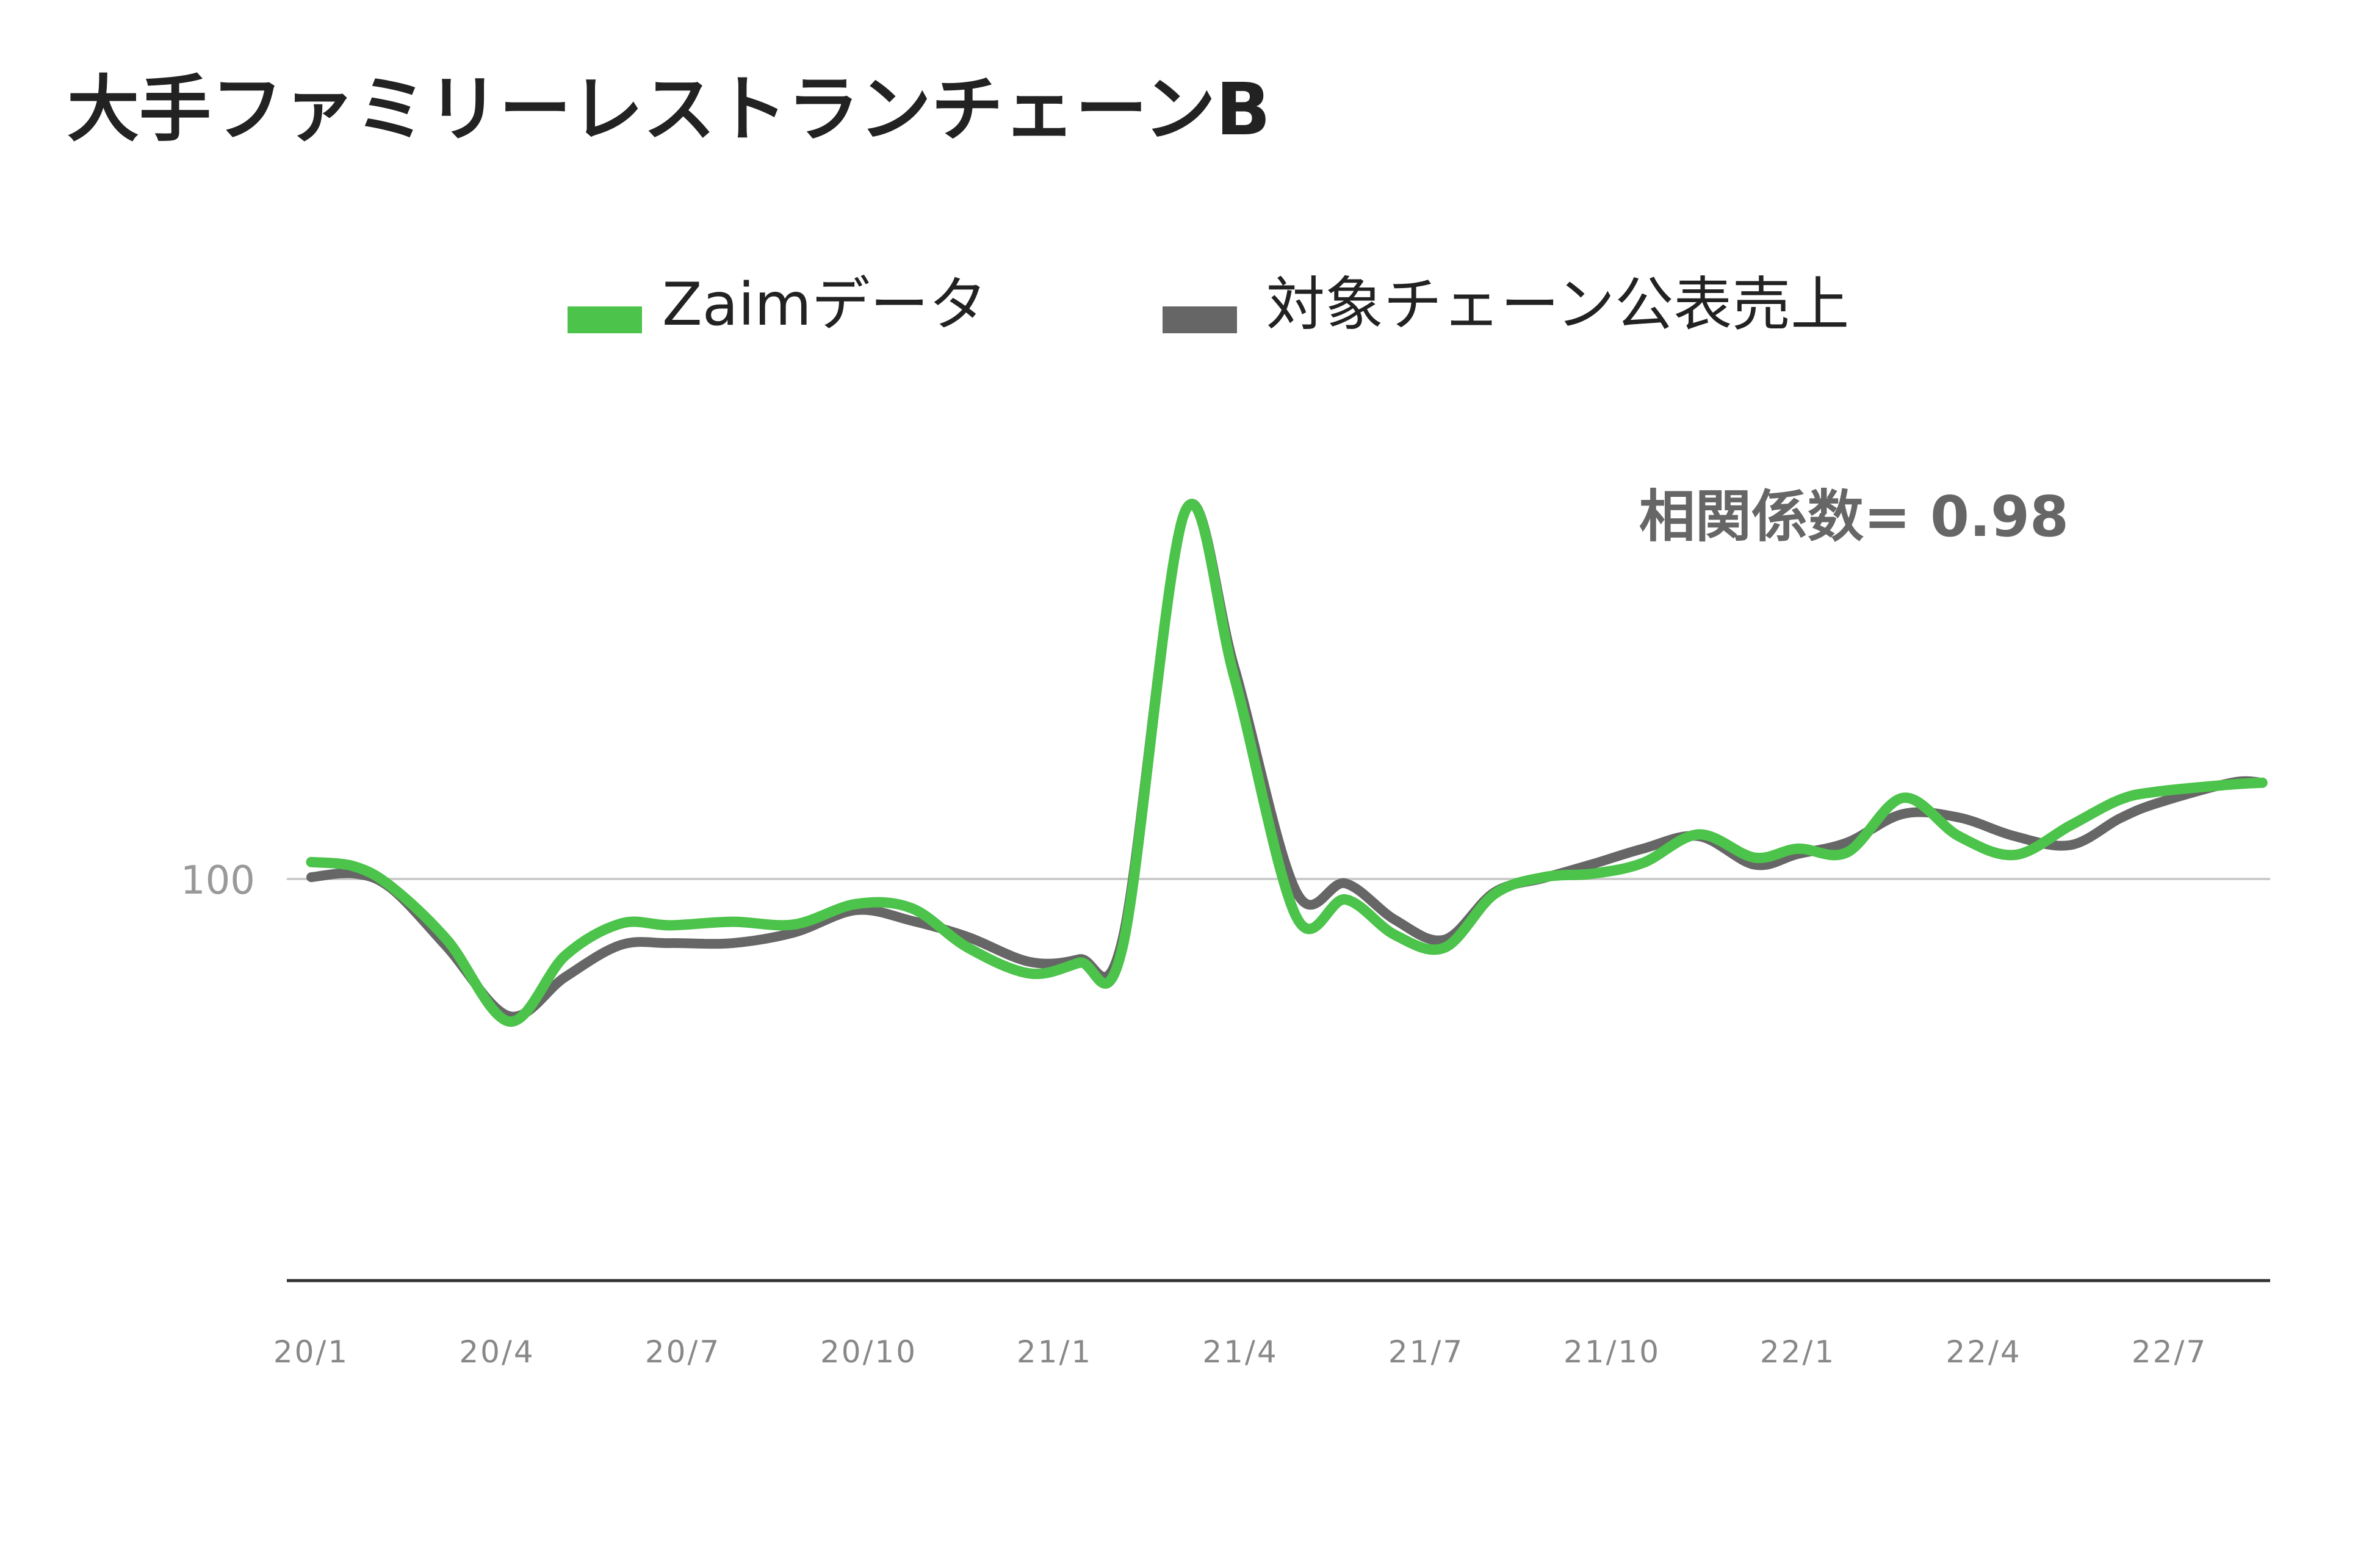 The height and width of the screenshot is (1562, 2380). Describe the element at coordinates (824, 304) in the screenshot. I see `legend-label: Zaimデータ` at that location.